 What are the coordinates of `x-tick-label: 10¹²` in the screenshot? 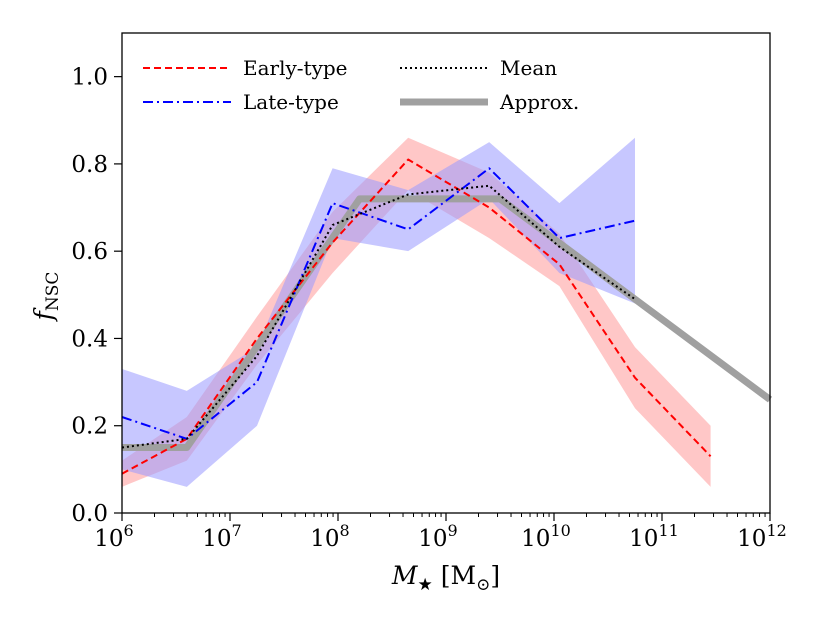 It's located at (762, 536).